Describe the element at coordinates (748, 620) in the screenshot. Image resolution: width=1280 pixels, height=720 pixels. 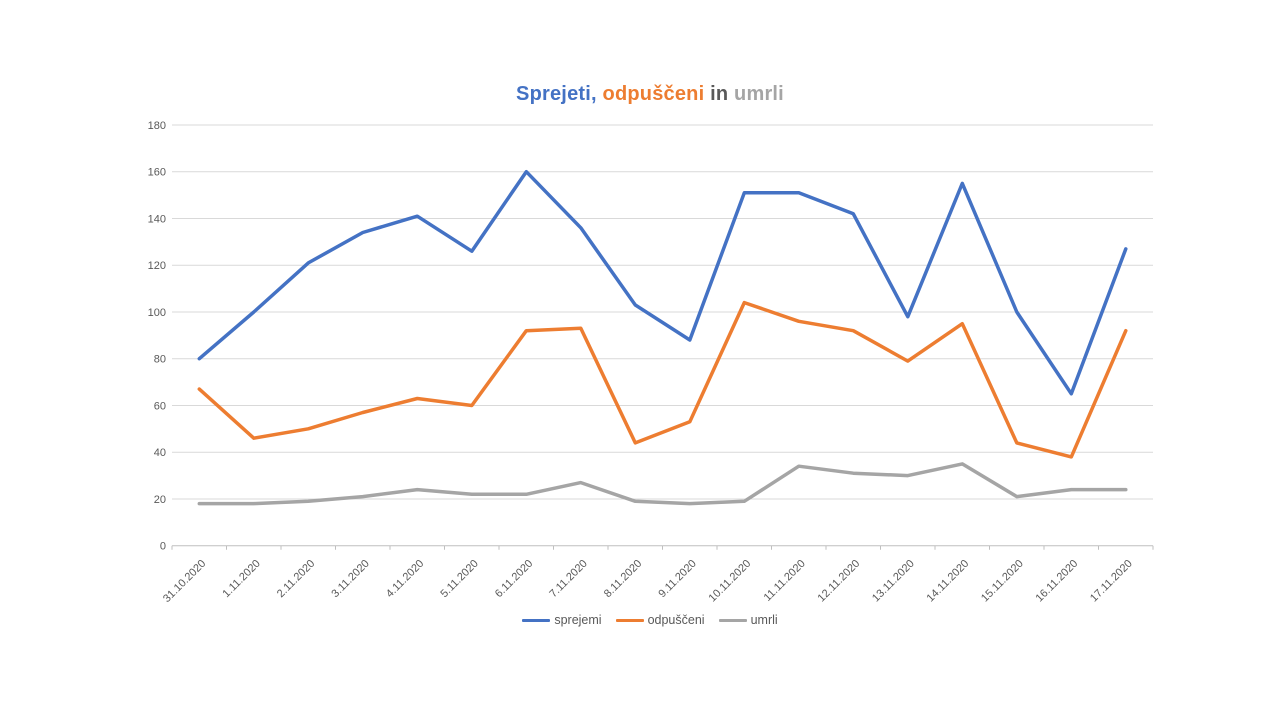
I see `legend-item-umrli: umrli` at that location.